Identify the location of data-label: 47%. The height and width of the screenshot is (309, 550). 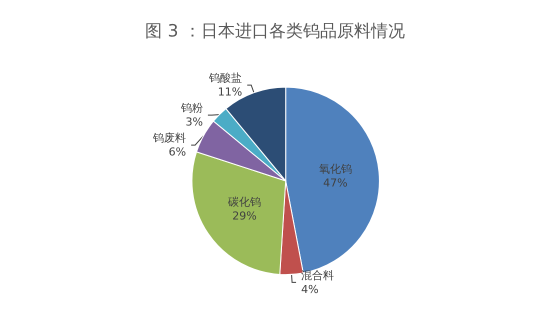
(335, 183).